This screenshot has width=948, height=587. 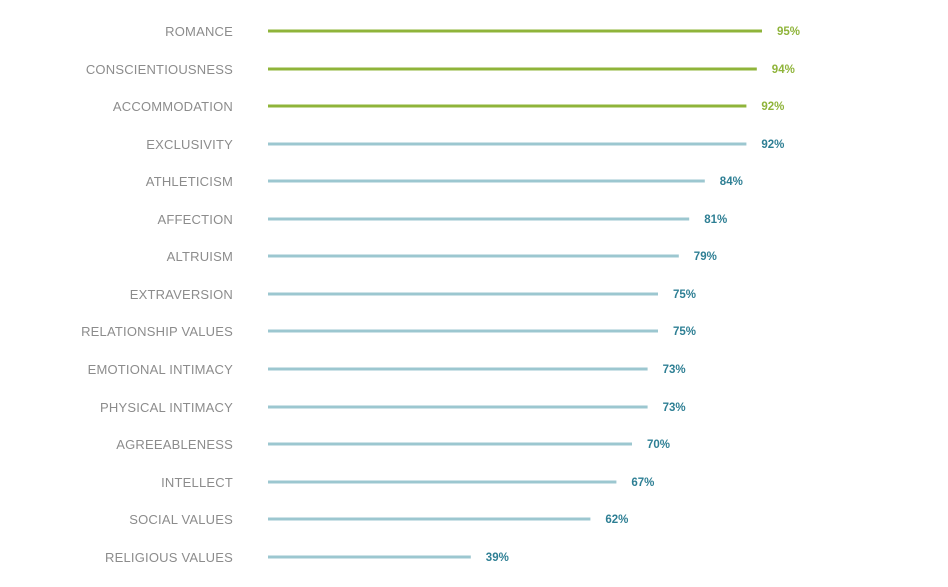 What do you see at coordinates (161, 369) in the screenshot?
I see `category-label: EMOTIONAL INTIMACY` at bounding box center [161, 369].